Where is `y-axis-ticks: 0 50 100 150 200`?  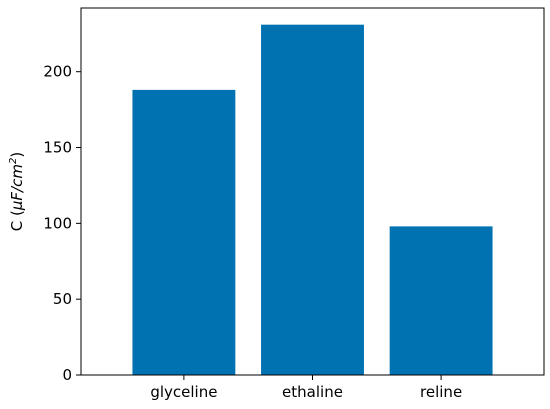 y-axis-ticks: 0 50 100 150 200 is located at coordinates (62, 223).